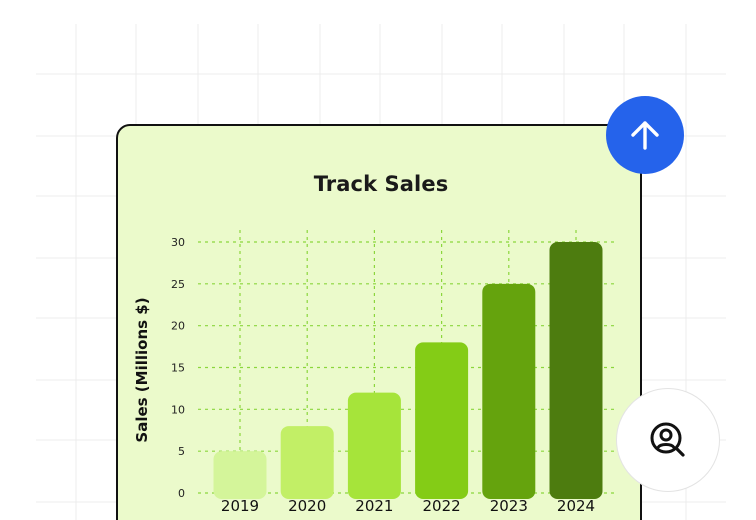 This screenshot has width=756, height=520. Describe the element at coordinates (240, 475) in the screenshot. I see `bar-2019` at that location.